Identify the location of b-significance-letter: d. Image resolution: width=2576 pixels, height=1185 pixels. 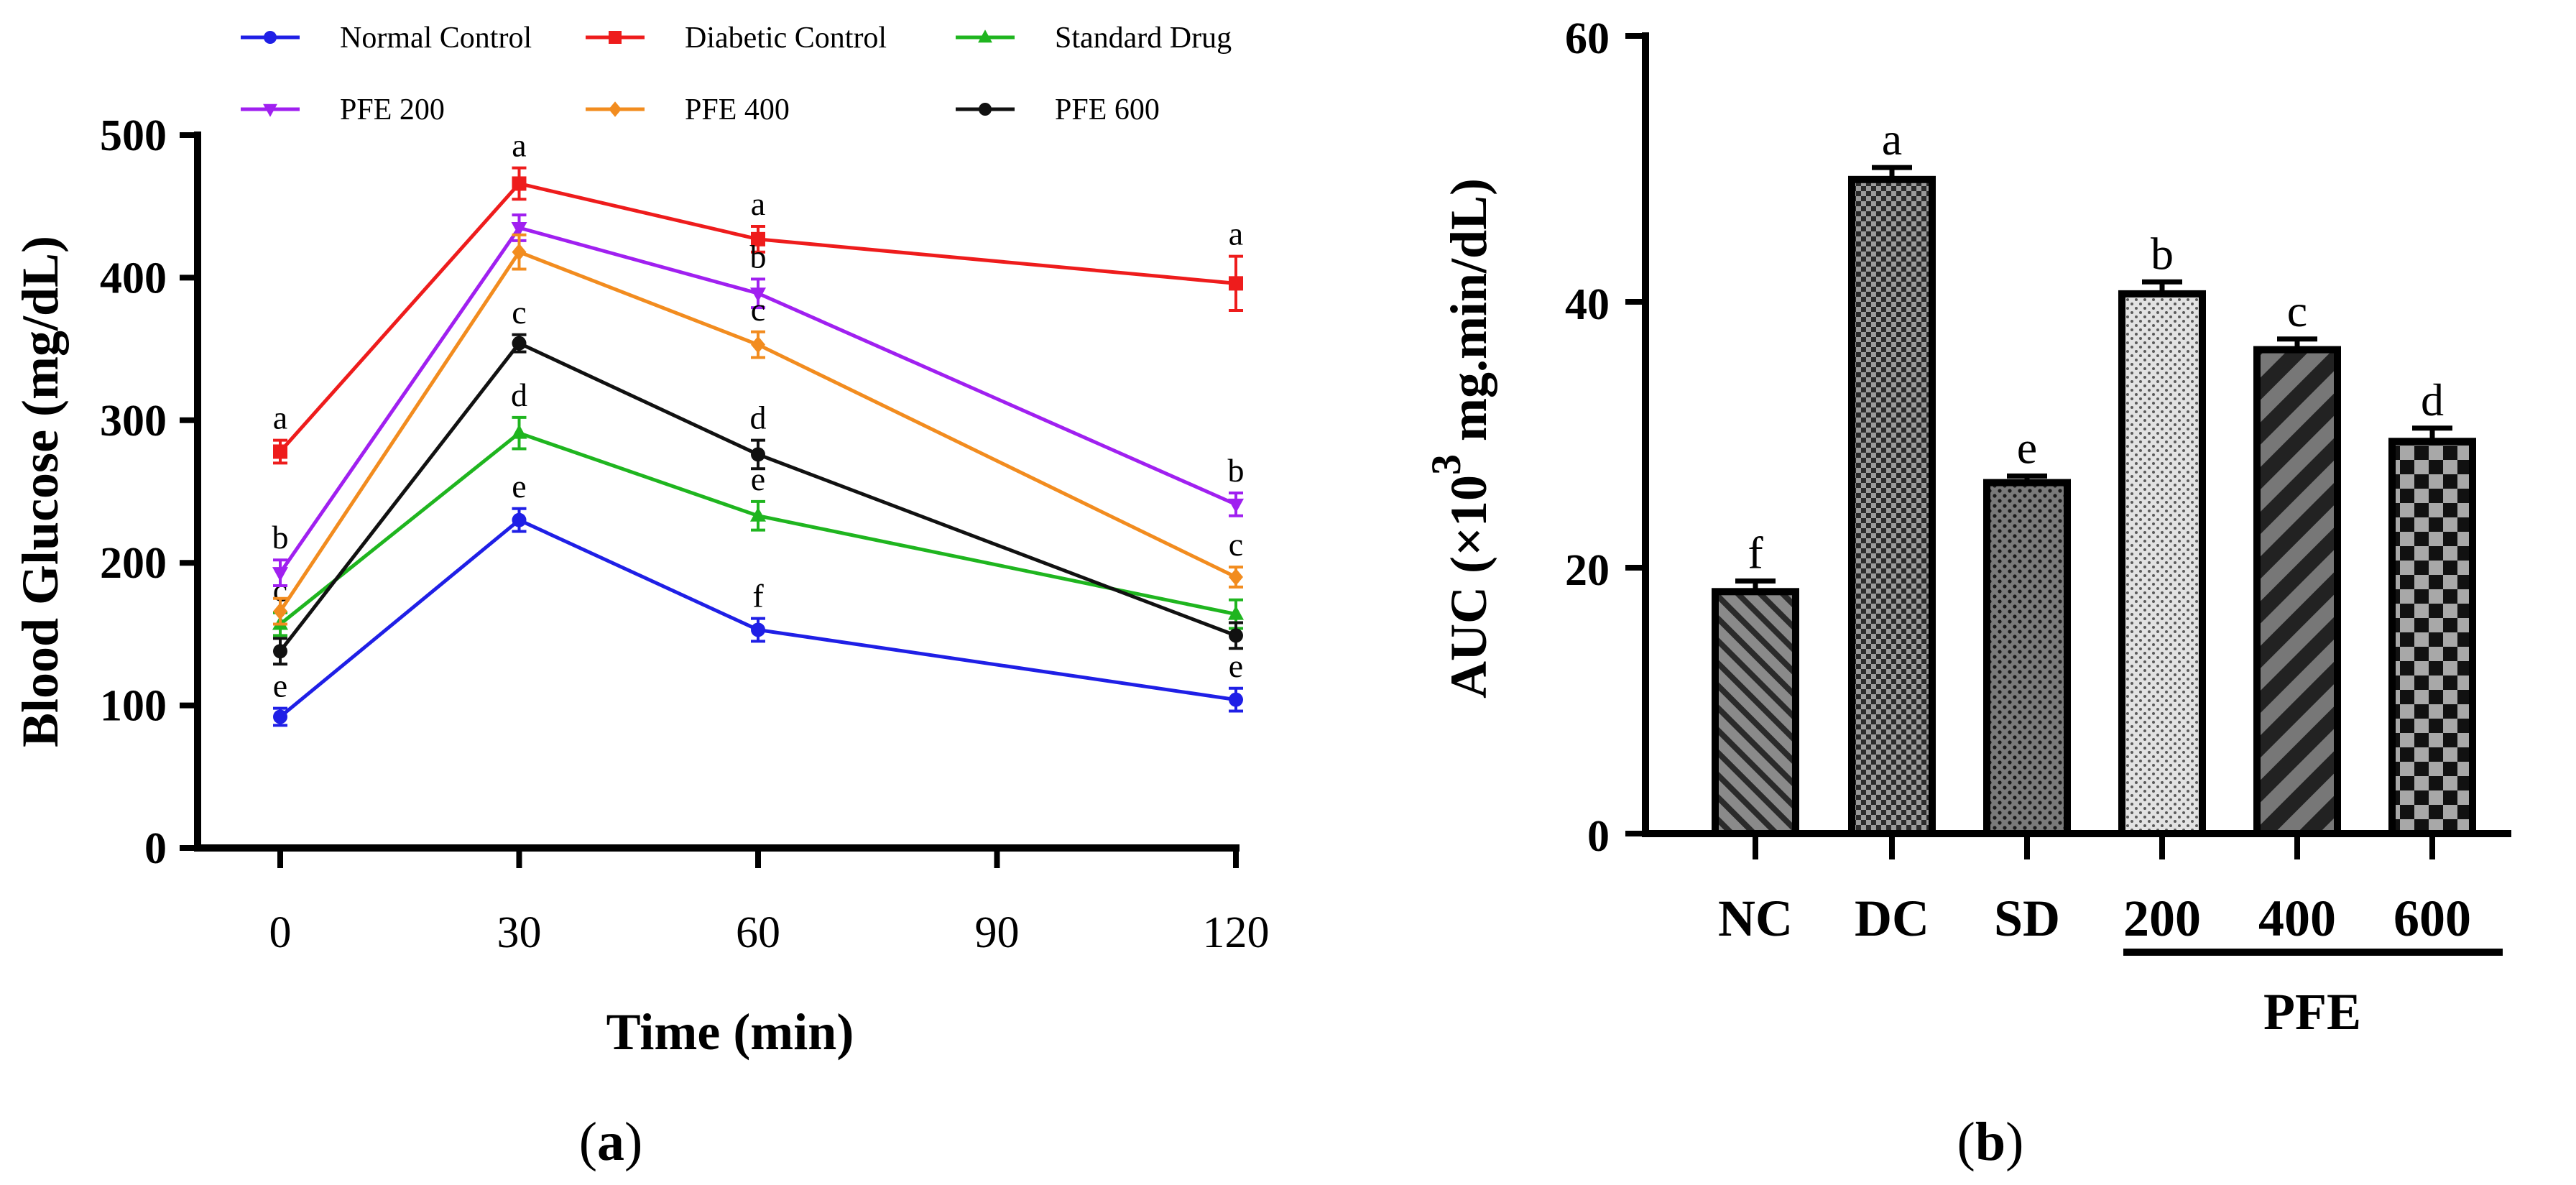
(2432, 399).